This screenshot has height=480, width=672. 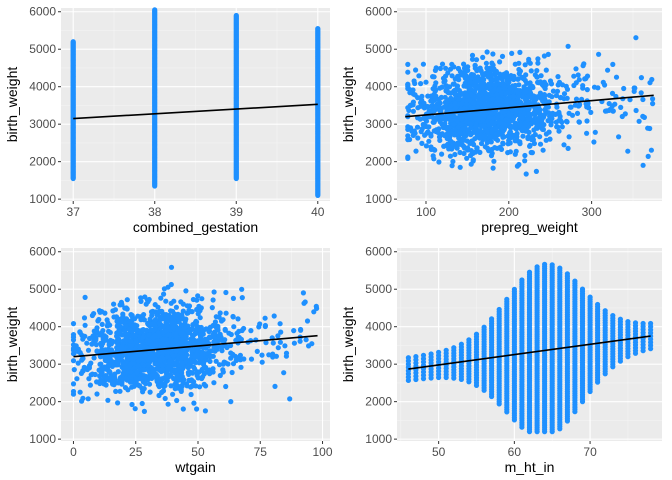 What do you see at coordinates (378, 12) in the screenshot?
I see `y-tick-label: 6000` at bounding box center [378, 12].